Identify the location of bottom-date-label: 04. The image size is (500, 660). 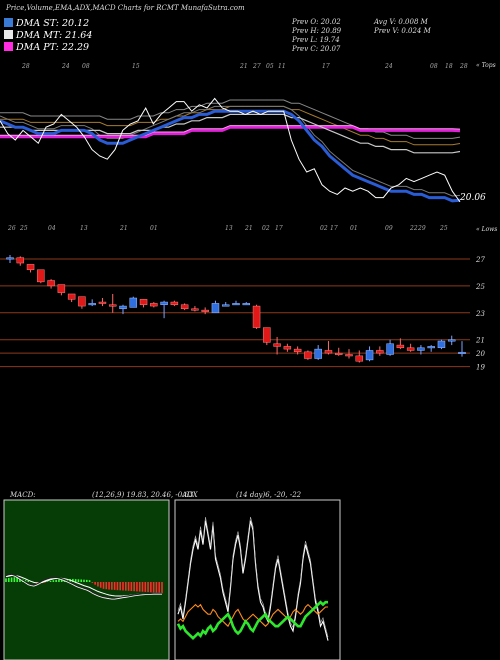
(52, 228).